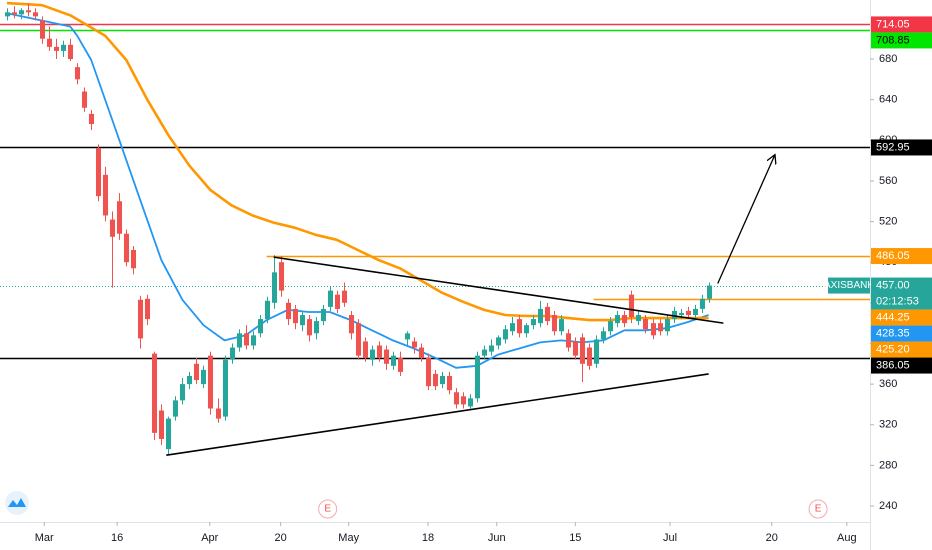 The height and width of the screenshot is (550, 932). What do you see at coordinates (893, 317) in the screenshot?
I see `price-label: 444.25` at bounding box center [893, 317].